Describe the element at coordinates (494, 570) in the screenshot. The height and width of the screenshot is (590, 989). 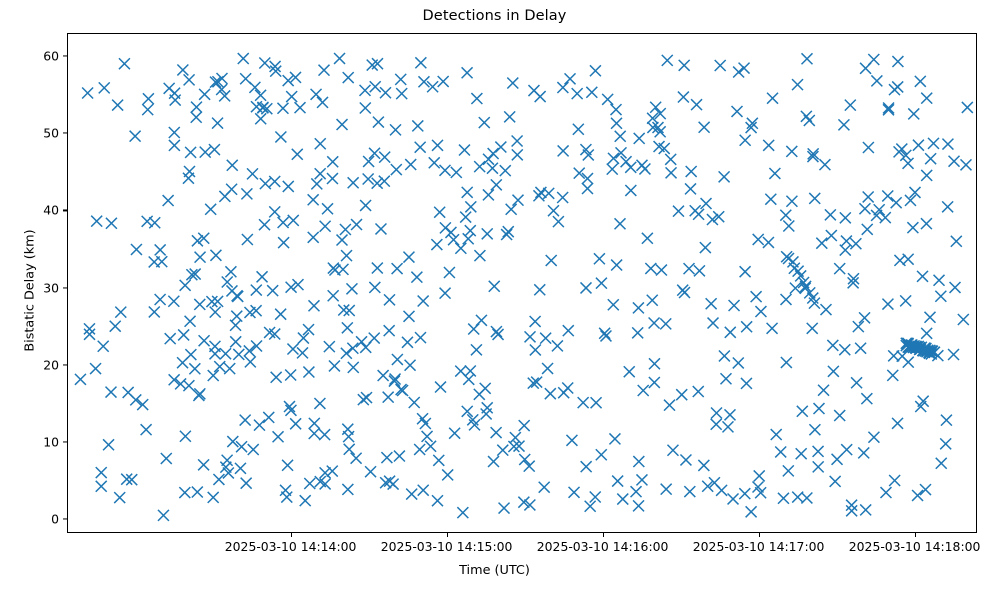
I see `x-axis-label: Time (UTC)` at that location.